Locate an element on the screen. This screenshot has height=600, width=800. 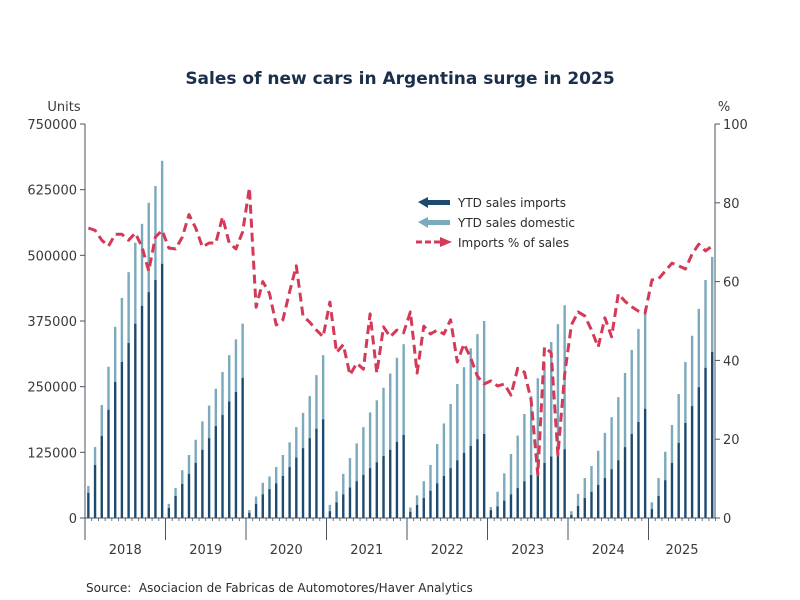
legend-item-domestic: YTD sales domestic is located at coordinates (496, 223).